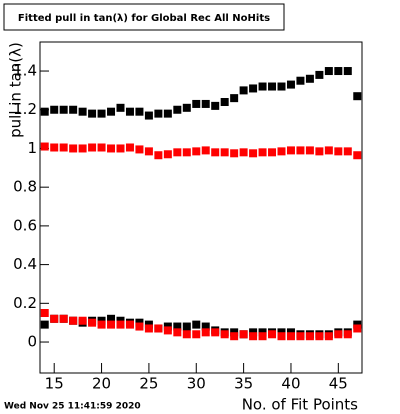 The image size is (400, 414). Describe the element at coordinates (32, 342) in the screenshot. I see `y-tick-label: 0` at that location.